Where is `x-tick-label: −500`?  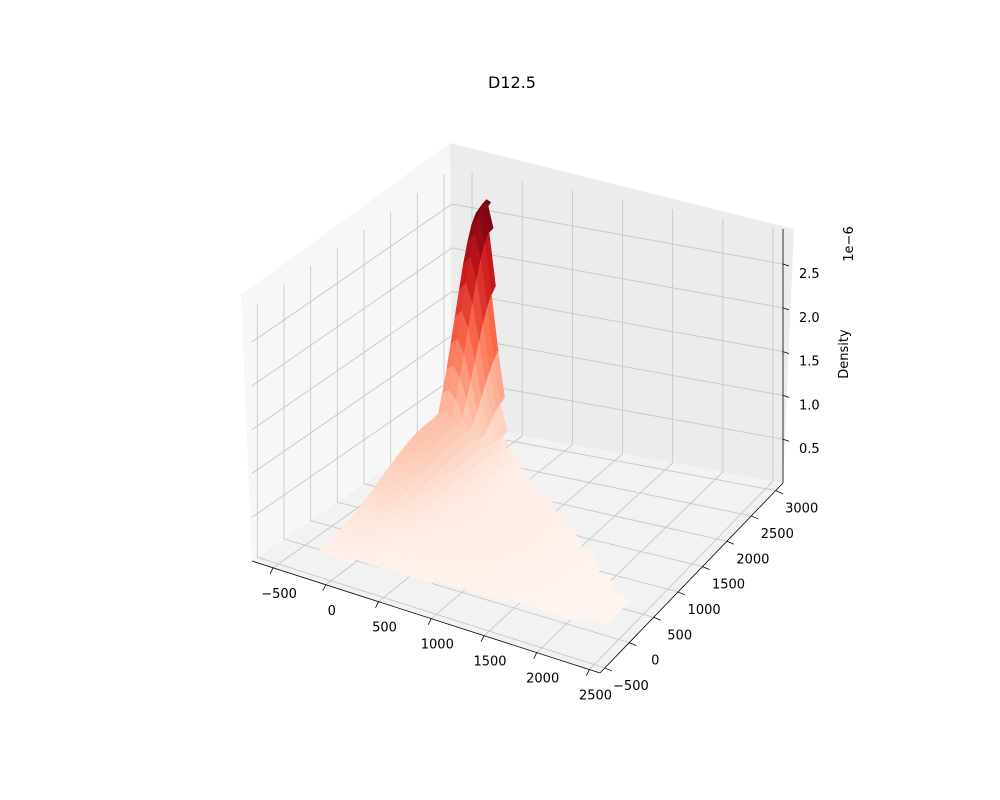
x-tick-label: −500 is located at coordinates (279, 594).